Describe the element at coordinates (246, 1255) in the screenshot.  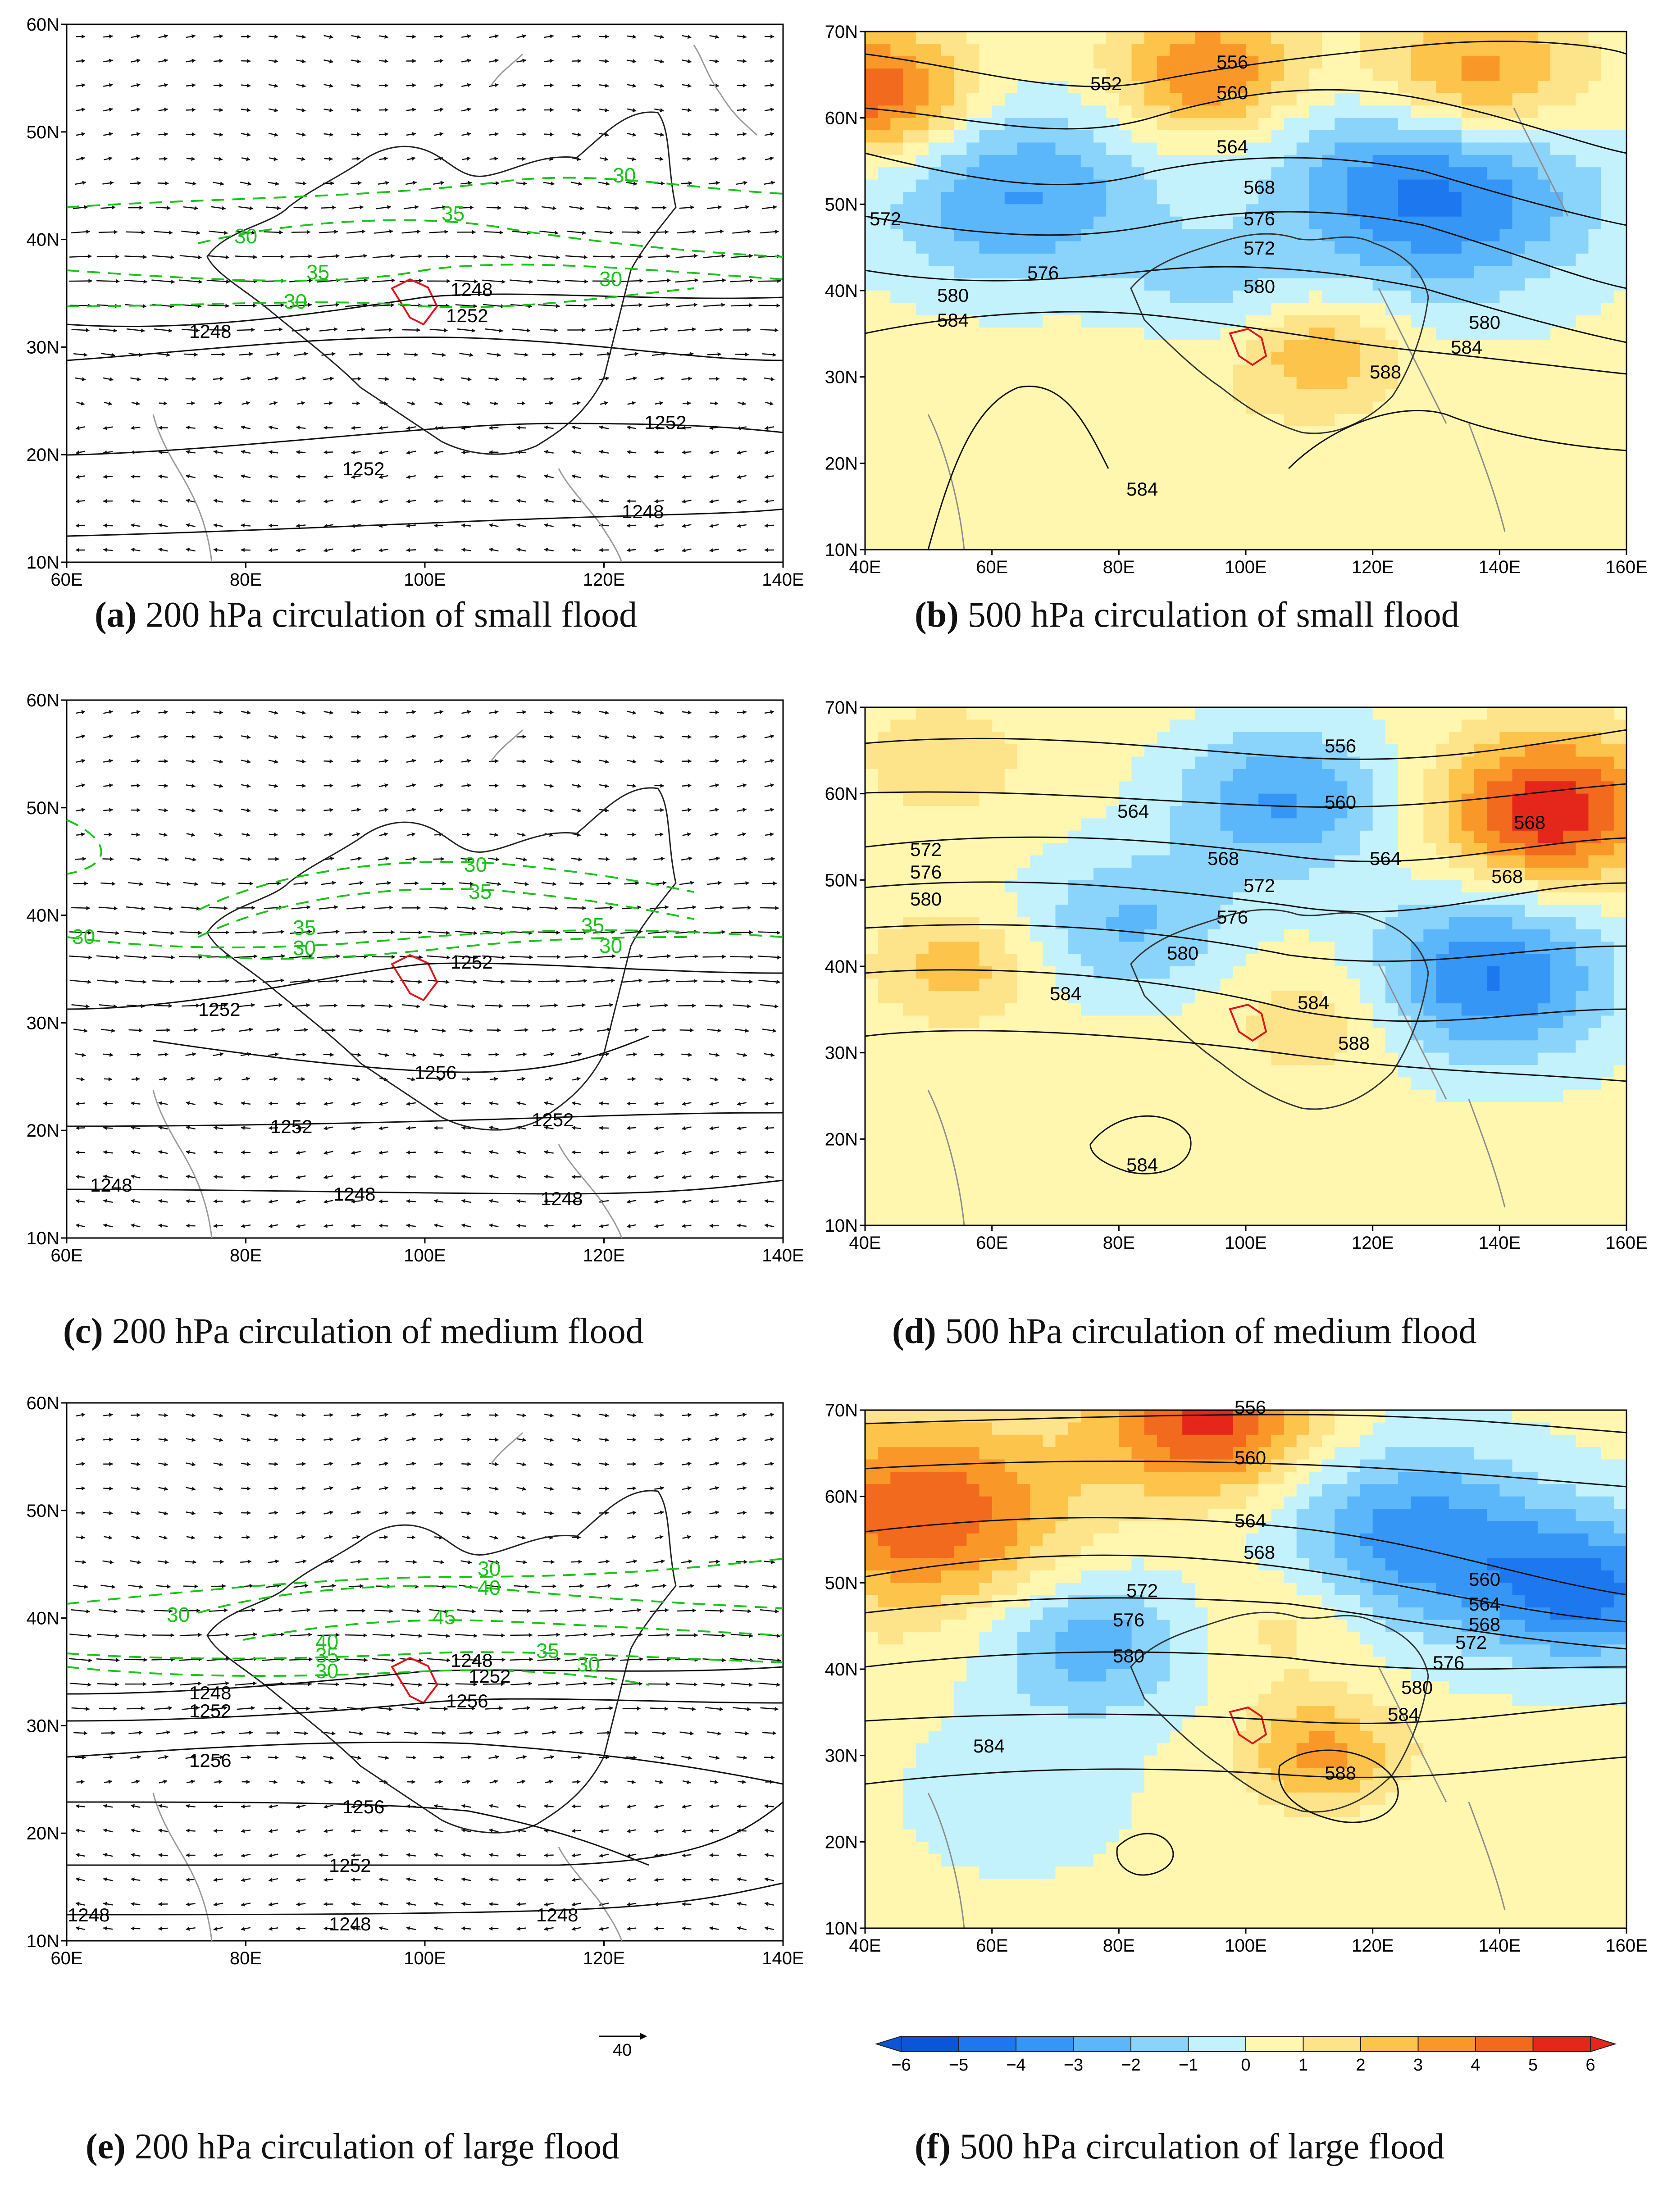
I see `lon-tick-label: 80E` at that location.